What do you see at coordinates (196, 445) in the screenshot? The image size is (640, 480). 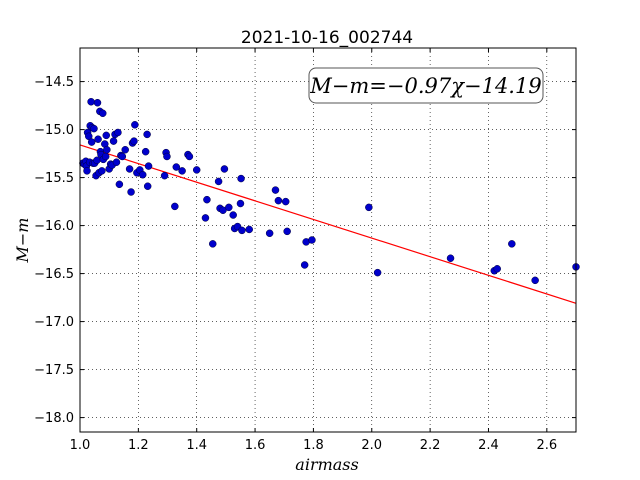 I see `x-tick-label: 1.4` at bounding box center [196, 445].